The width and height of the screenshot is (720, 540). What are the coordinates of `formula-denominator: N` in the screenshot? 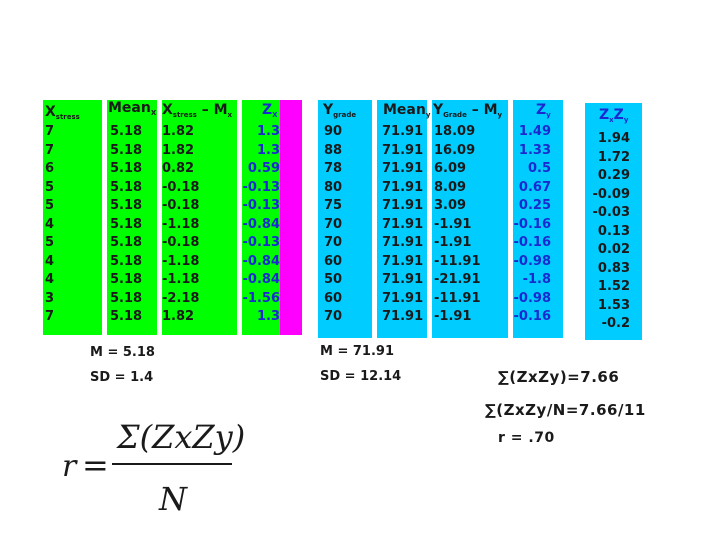 It's located at (173, 499).